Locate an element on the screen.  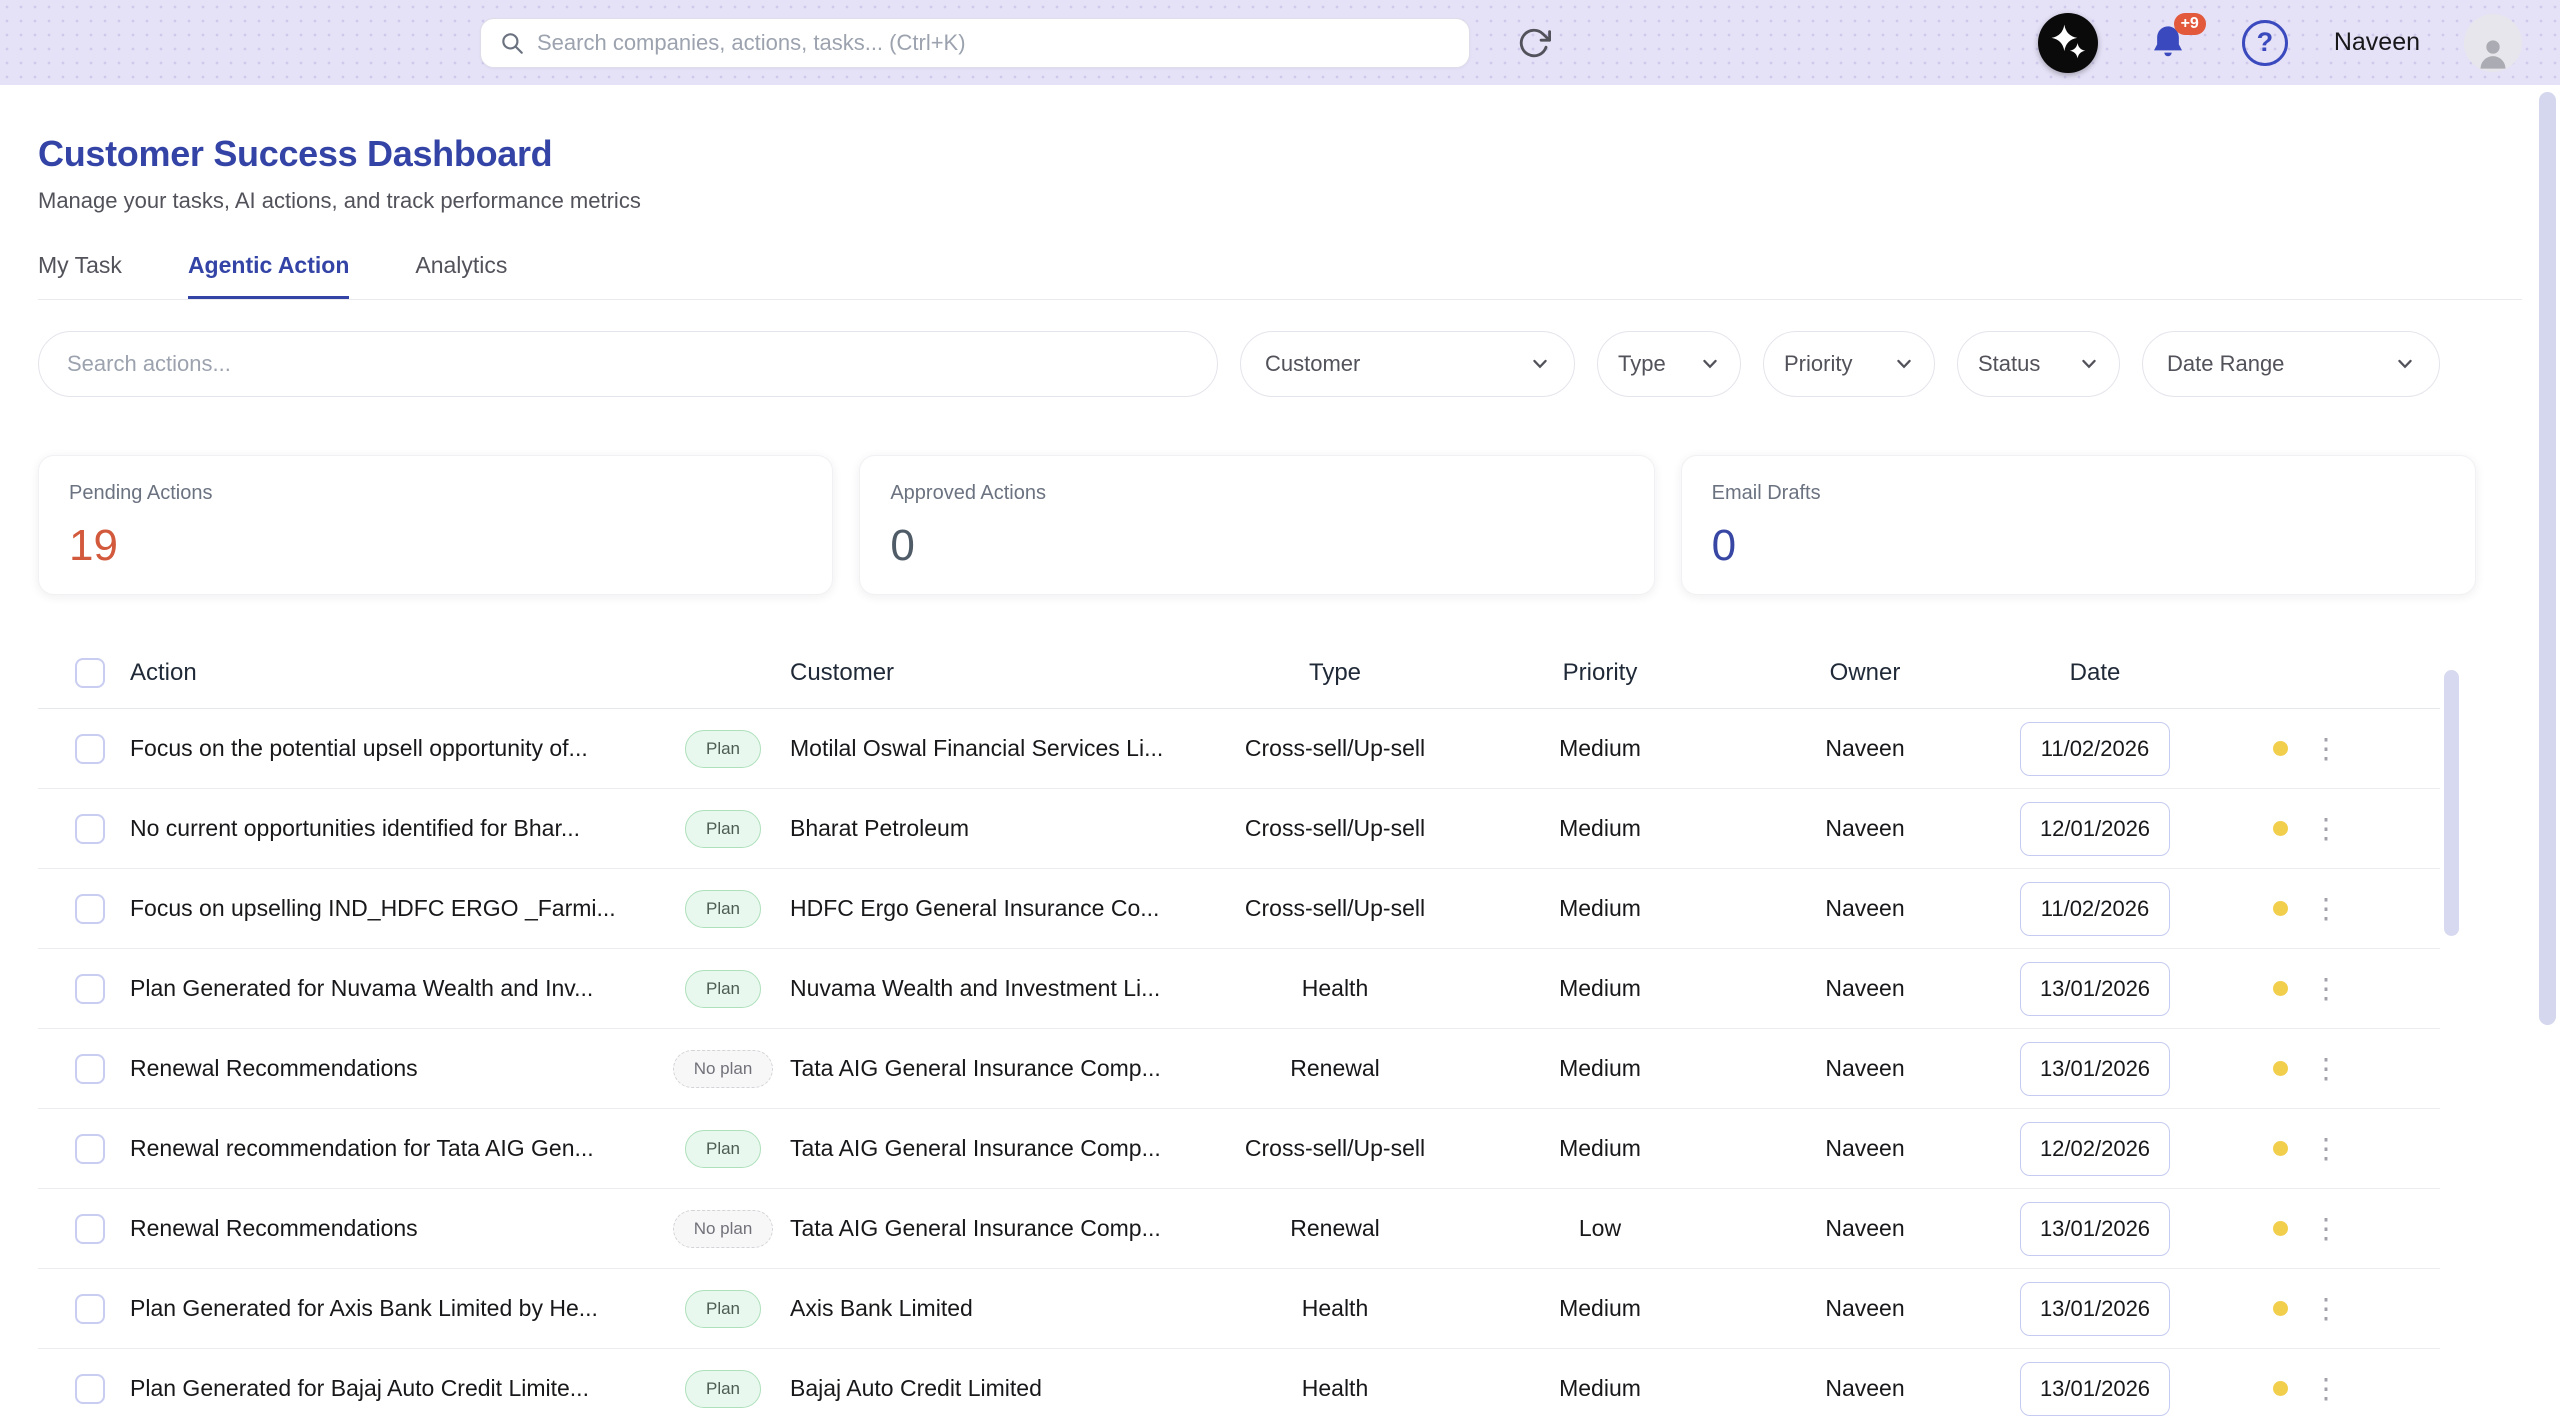
type-filter-dropdown: Type is located at coordinates (1669, 364).